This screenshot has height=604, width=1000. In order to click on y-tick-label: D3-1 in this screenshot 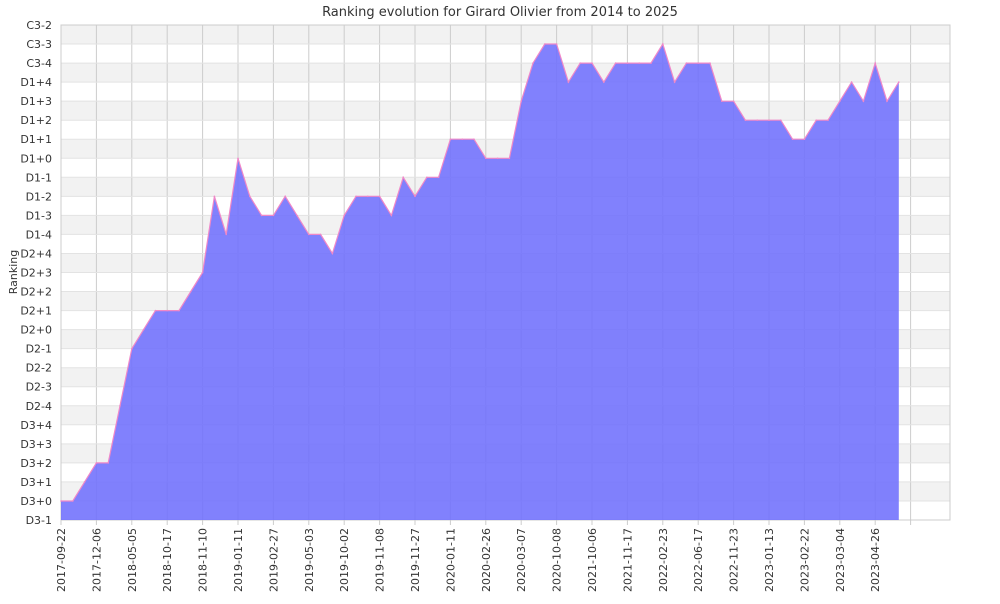, I will do `click(39, 520)`.